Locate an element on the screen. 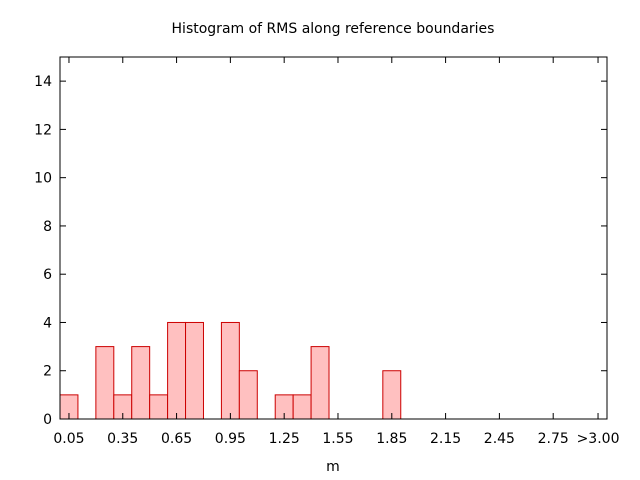 The width and height of the screenshot is (640, 480). y-tick-label: 4 is located at coordinates (47, 323).